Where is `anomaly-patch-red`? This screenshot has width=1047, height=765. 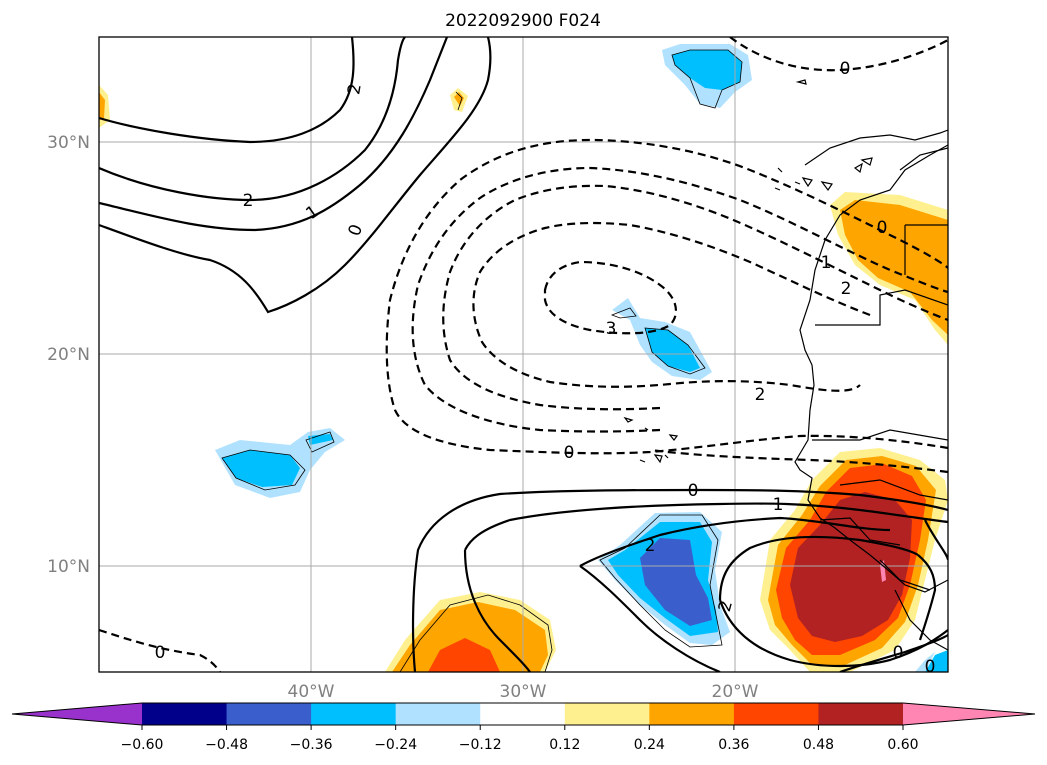
anomaly-patch-red is located at coordinates (464, 655).